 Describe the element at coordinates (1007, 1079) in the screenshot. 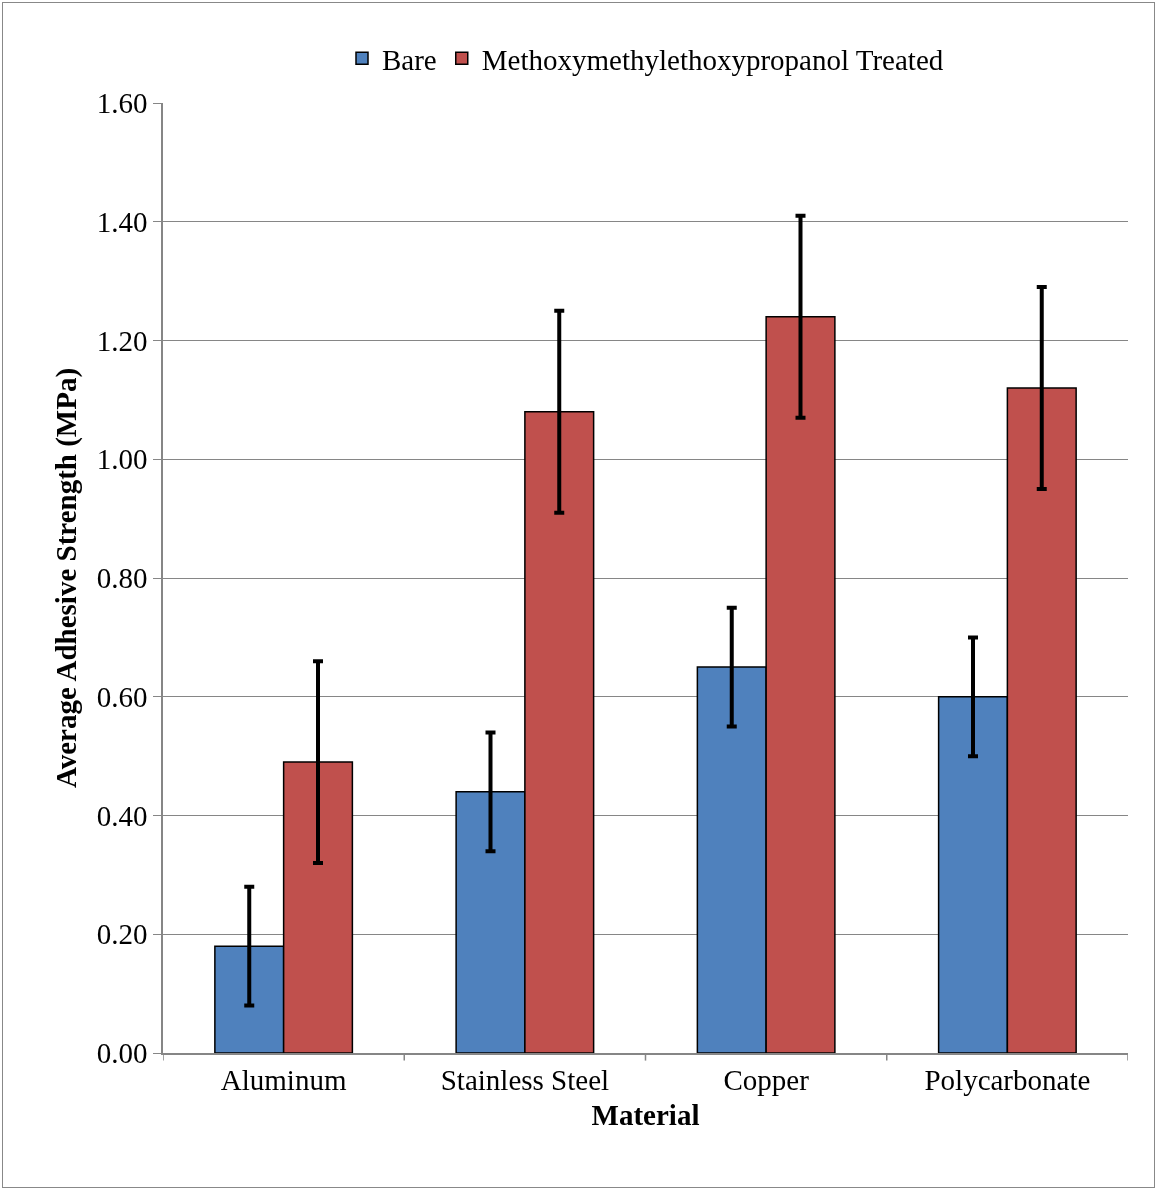

I see `x-tick-label: Polycarbonate` at that location.